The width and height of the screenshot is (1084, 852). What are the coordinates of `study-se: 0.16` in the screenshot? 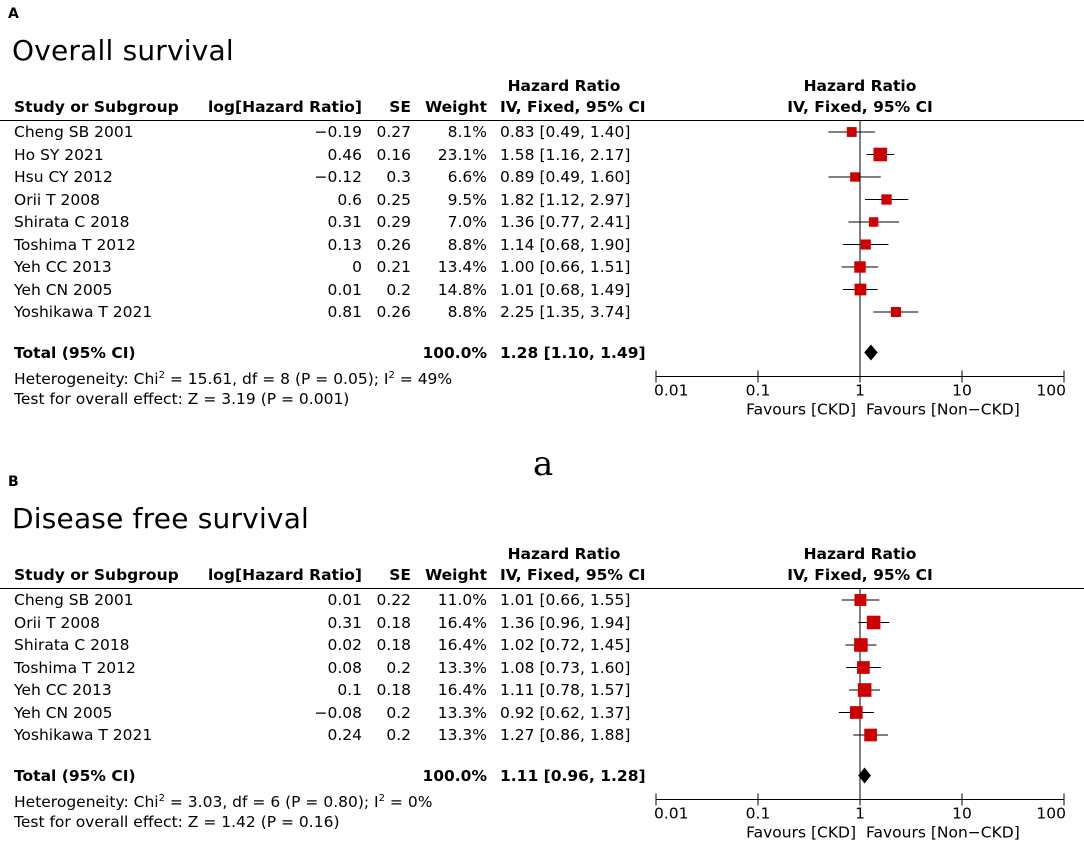 It's located at (393, 154).